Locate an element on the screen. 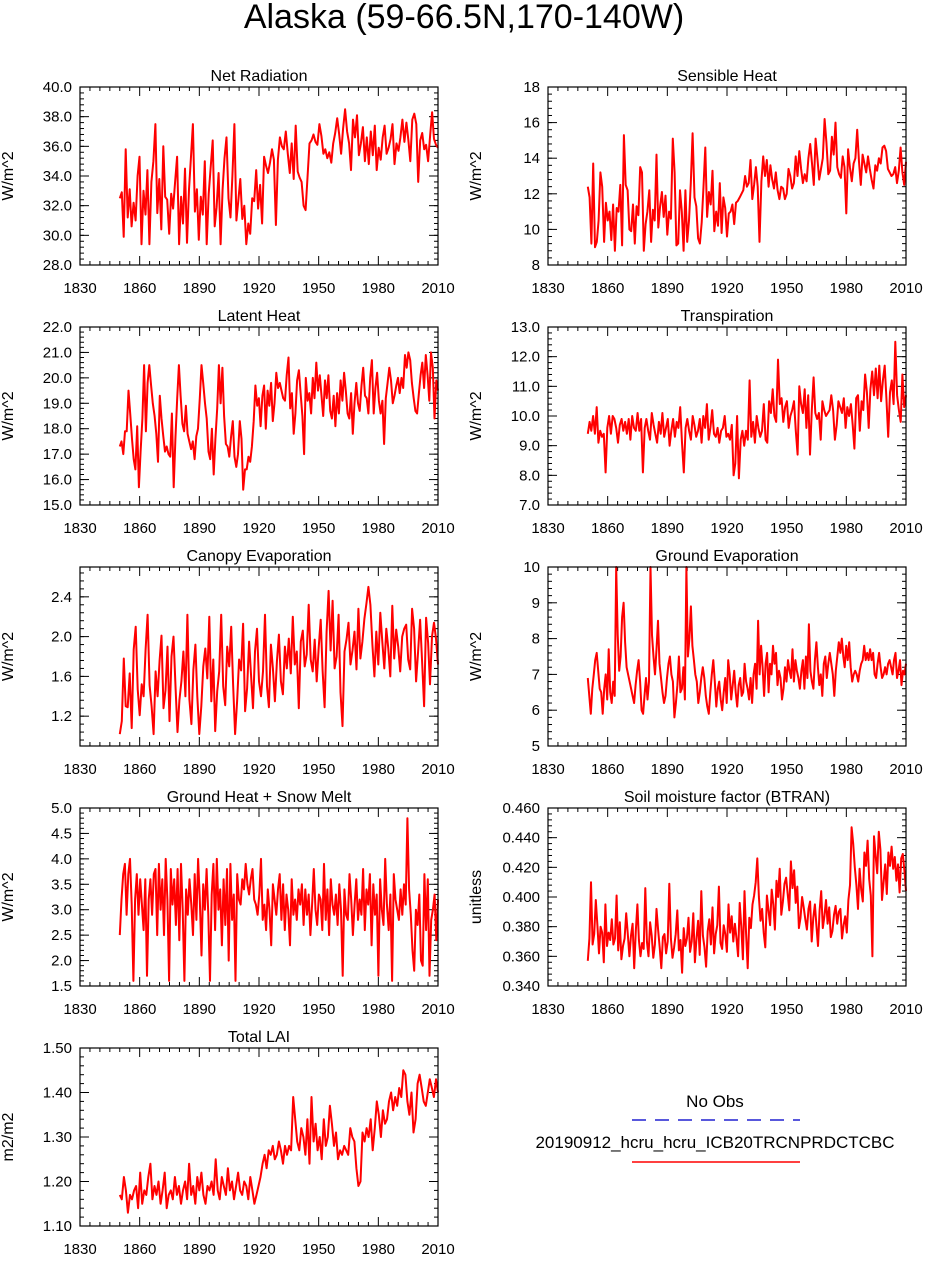 The width and height of the screenshot is (928, 1261). y-tick-label: 1.5 is located at coordinates (61, 986).